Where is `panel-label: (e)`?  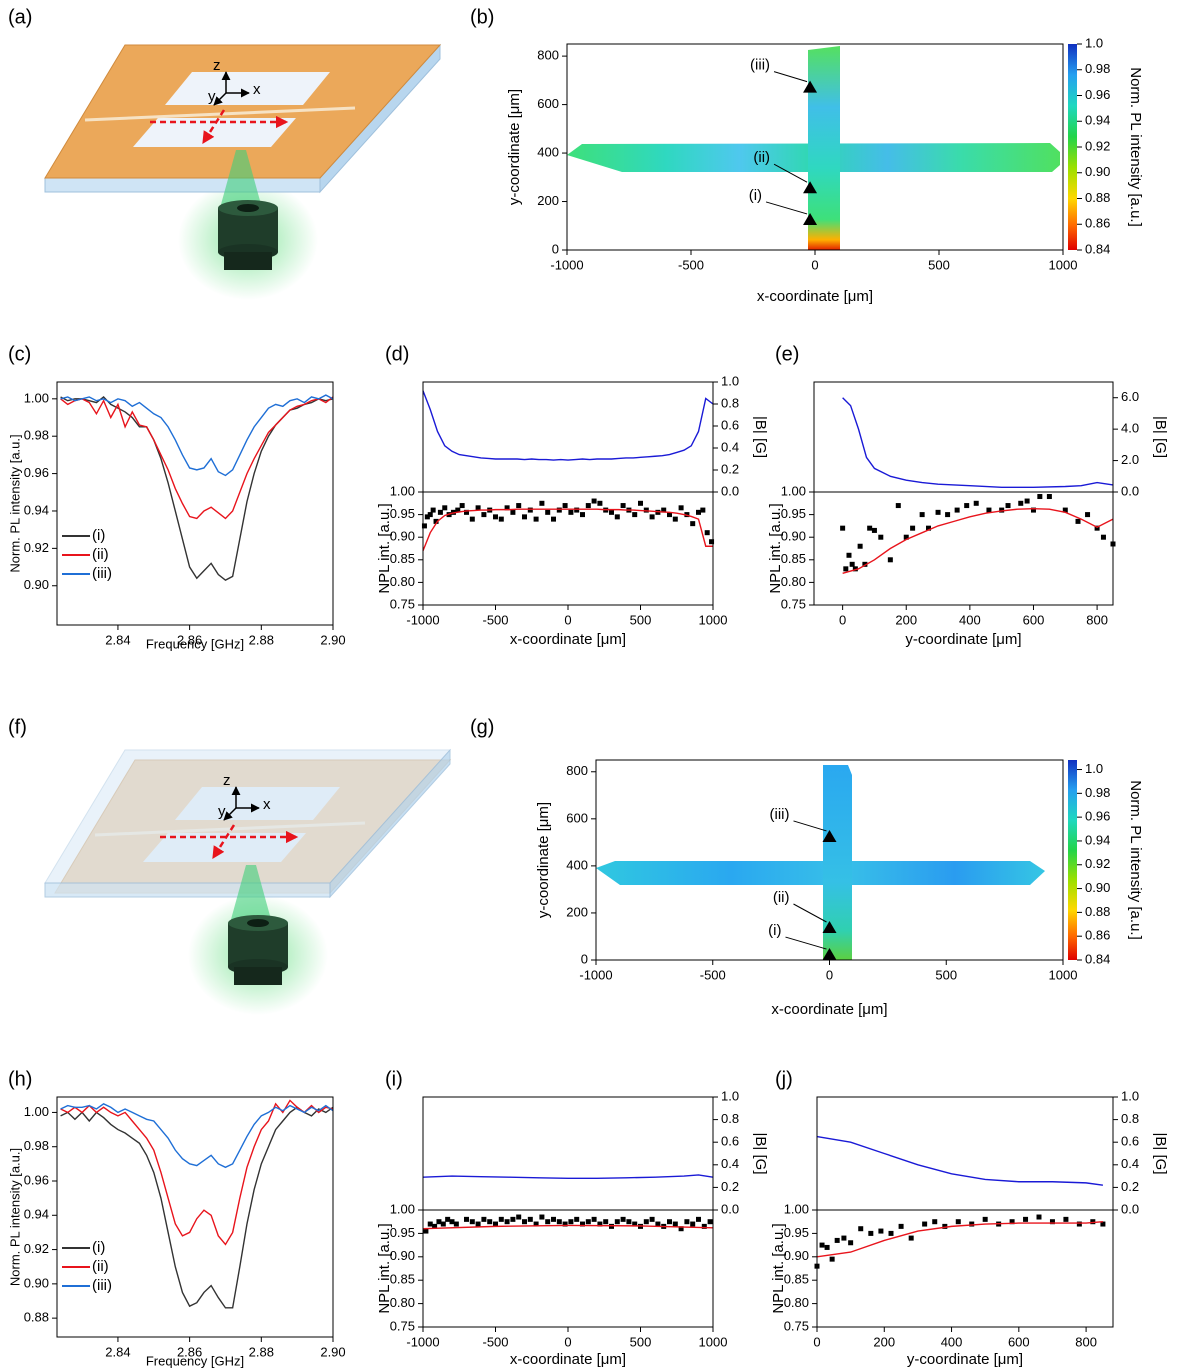
panel-label: (e) is located at coordinates (787, 354).